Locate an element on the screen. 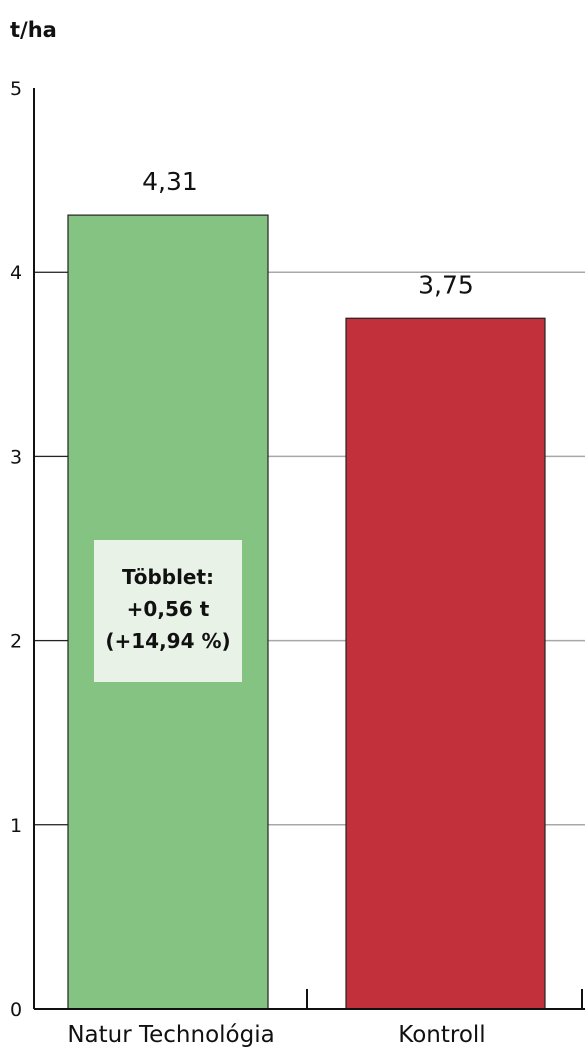 The height and width of the screenshot is (1050, 585). category-labels: Natur Technológia Kontroll is located at coordinates (276, 1035).